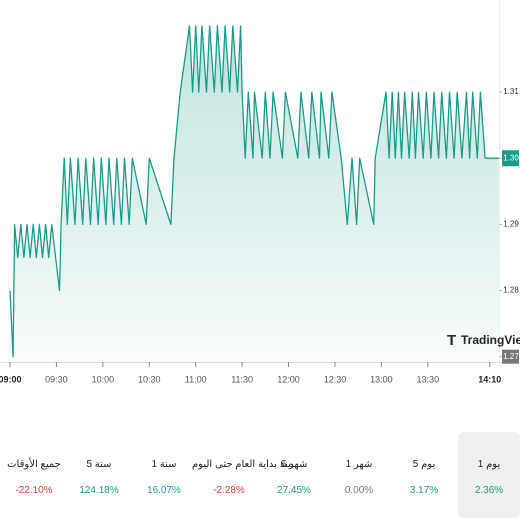 Image resolution: width=520 pixels, height=520 pixels. Describe the element at coordinates (489, 464) in the screenshot. I see `tab-label: 1 يوم` at that location.